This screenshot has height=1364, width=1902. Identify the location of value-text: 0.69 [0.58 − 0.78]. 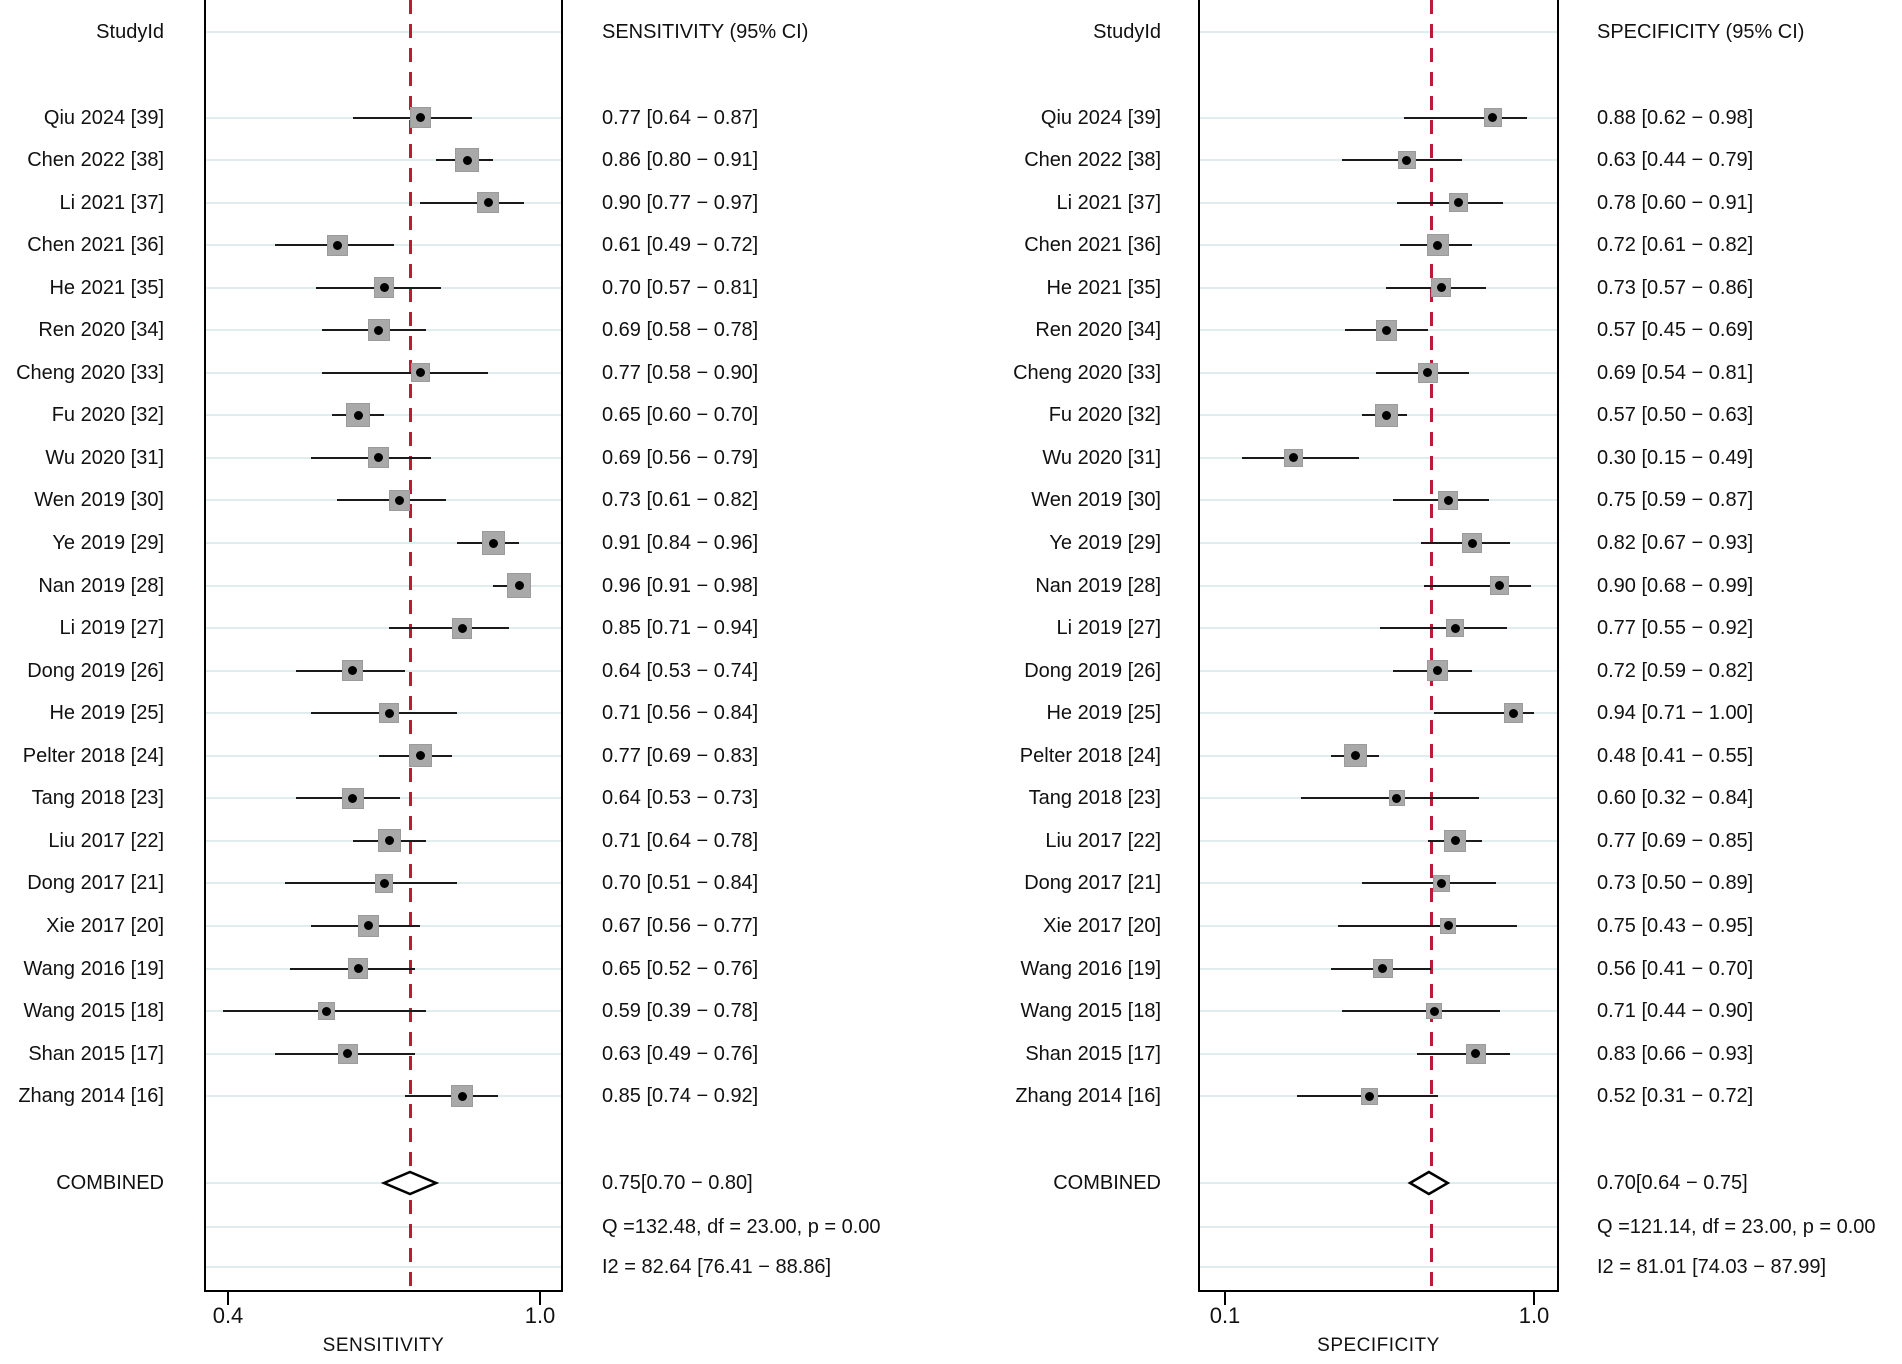
(680, 330).